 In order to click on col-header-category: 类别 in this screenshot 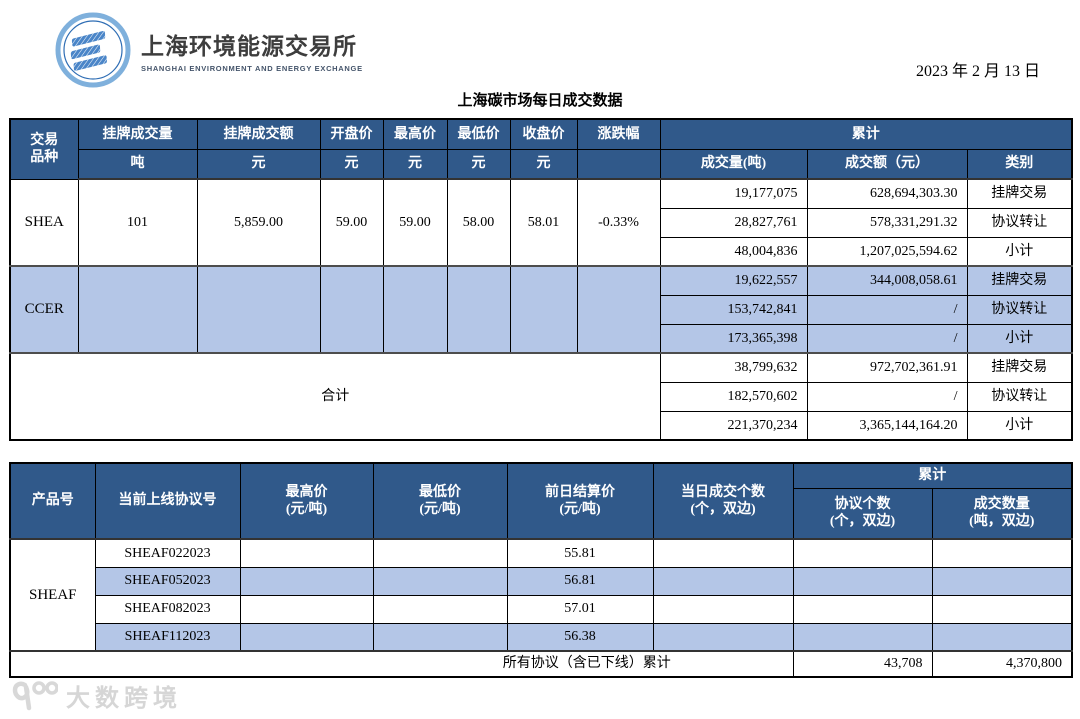, I will do `click(1019, 164)`.